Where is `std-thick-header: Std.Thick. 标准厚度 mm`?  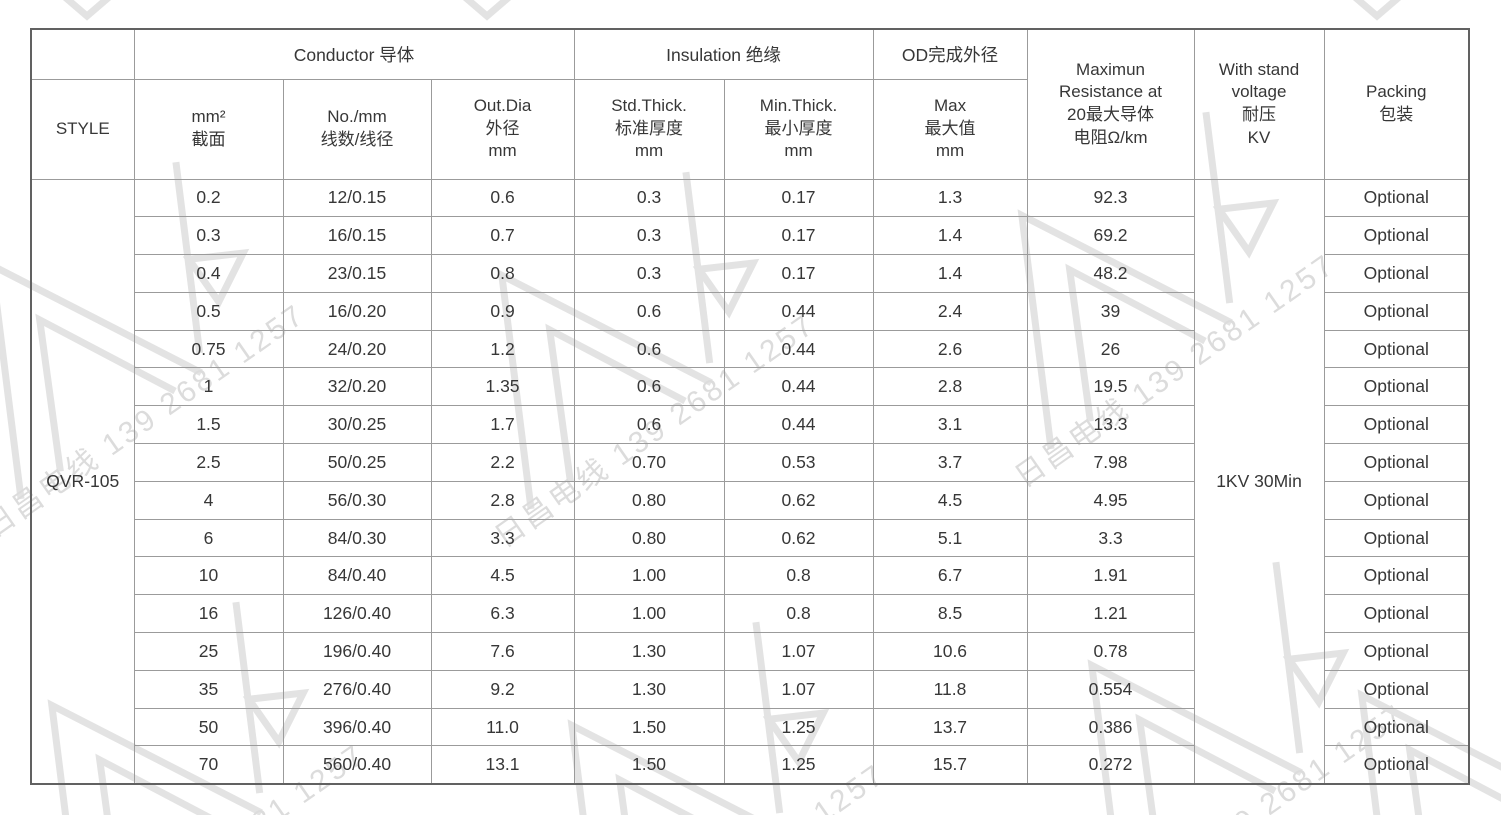 std-thick-header: Std.Thick. 标准厚度 mm is located at coordinates (649, 129).